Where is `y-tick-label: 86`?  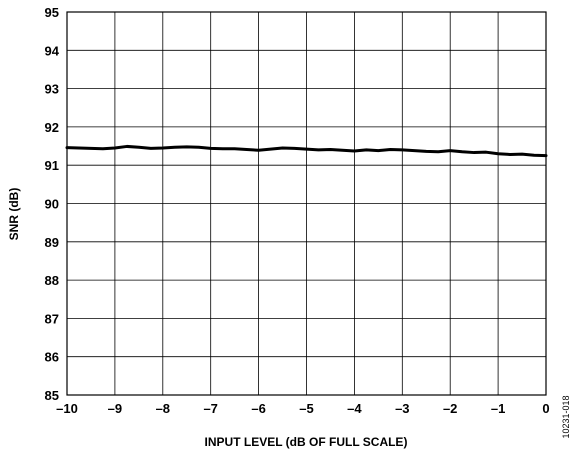
y-tick-label: 86 is located at coordinates (52, 357).